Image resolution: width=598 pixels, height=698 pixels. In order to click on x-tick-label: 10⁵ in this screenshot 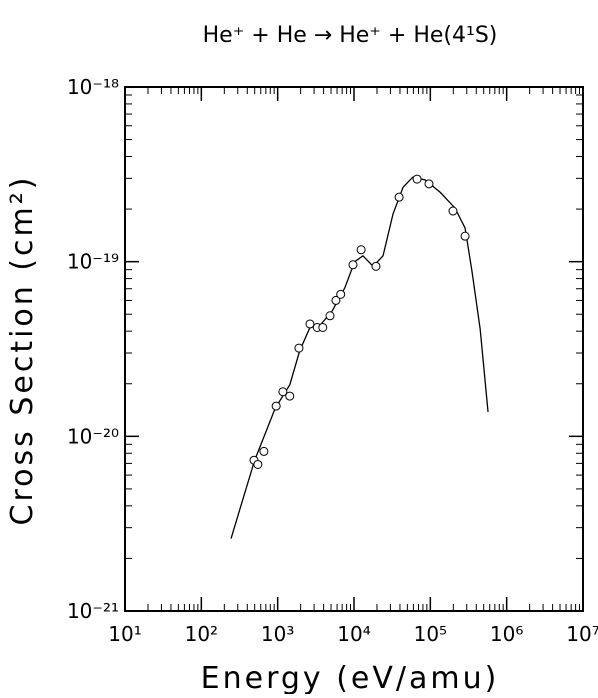, I will do `click(430, 634)`.